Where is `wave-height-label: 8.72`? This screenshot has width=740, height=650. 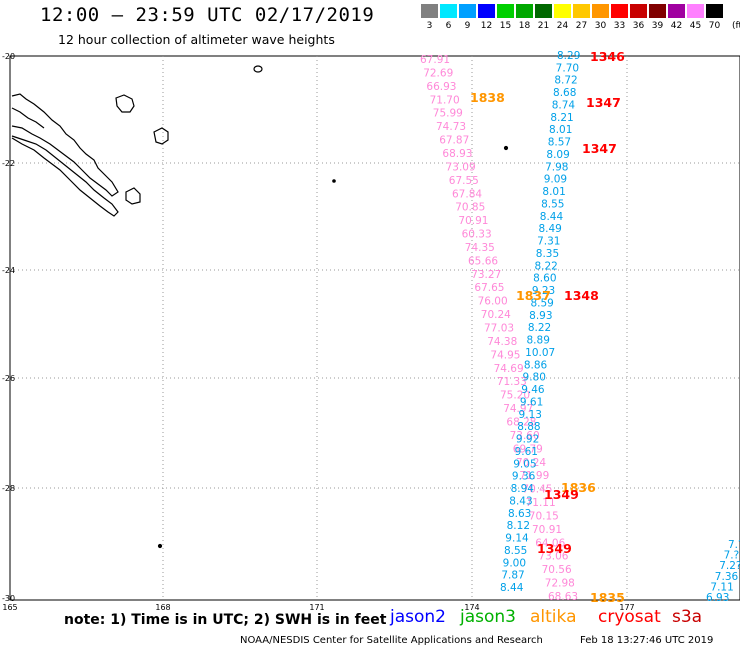 wave-height-label: 8.72 is located at coordinates (565, 81).